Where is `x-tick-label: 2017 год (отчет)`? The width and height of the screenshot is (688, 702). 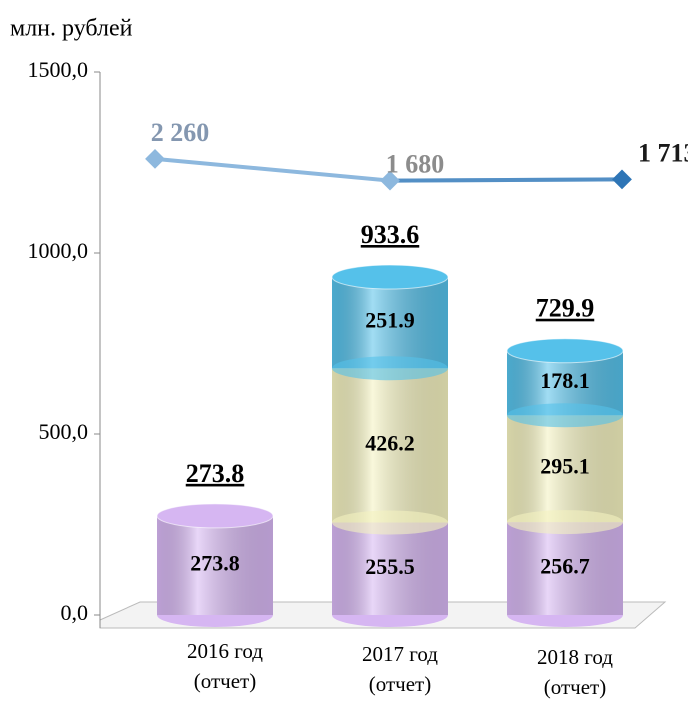 x-tick-label: 2017 год (отчет) is located at coordinates (400, 669).